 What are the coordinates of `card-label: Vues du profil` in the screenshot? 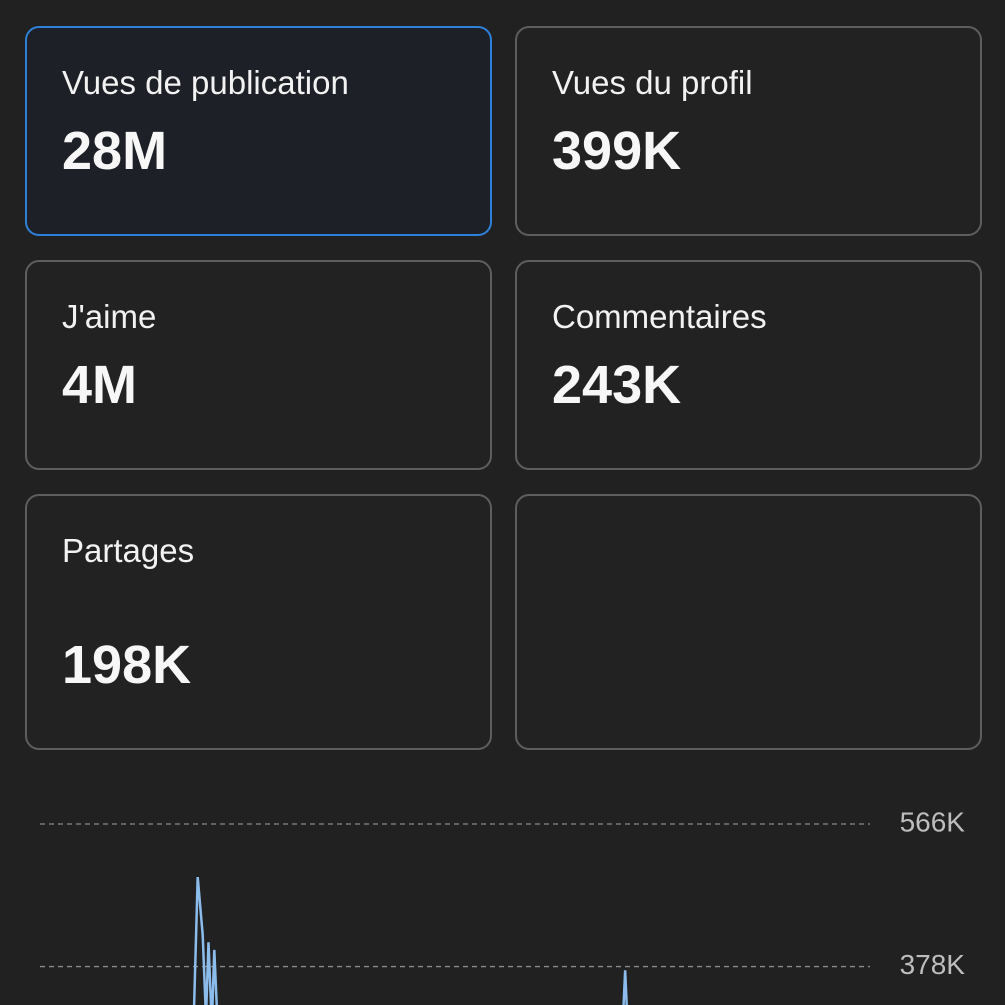 It's located at (652, 82).